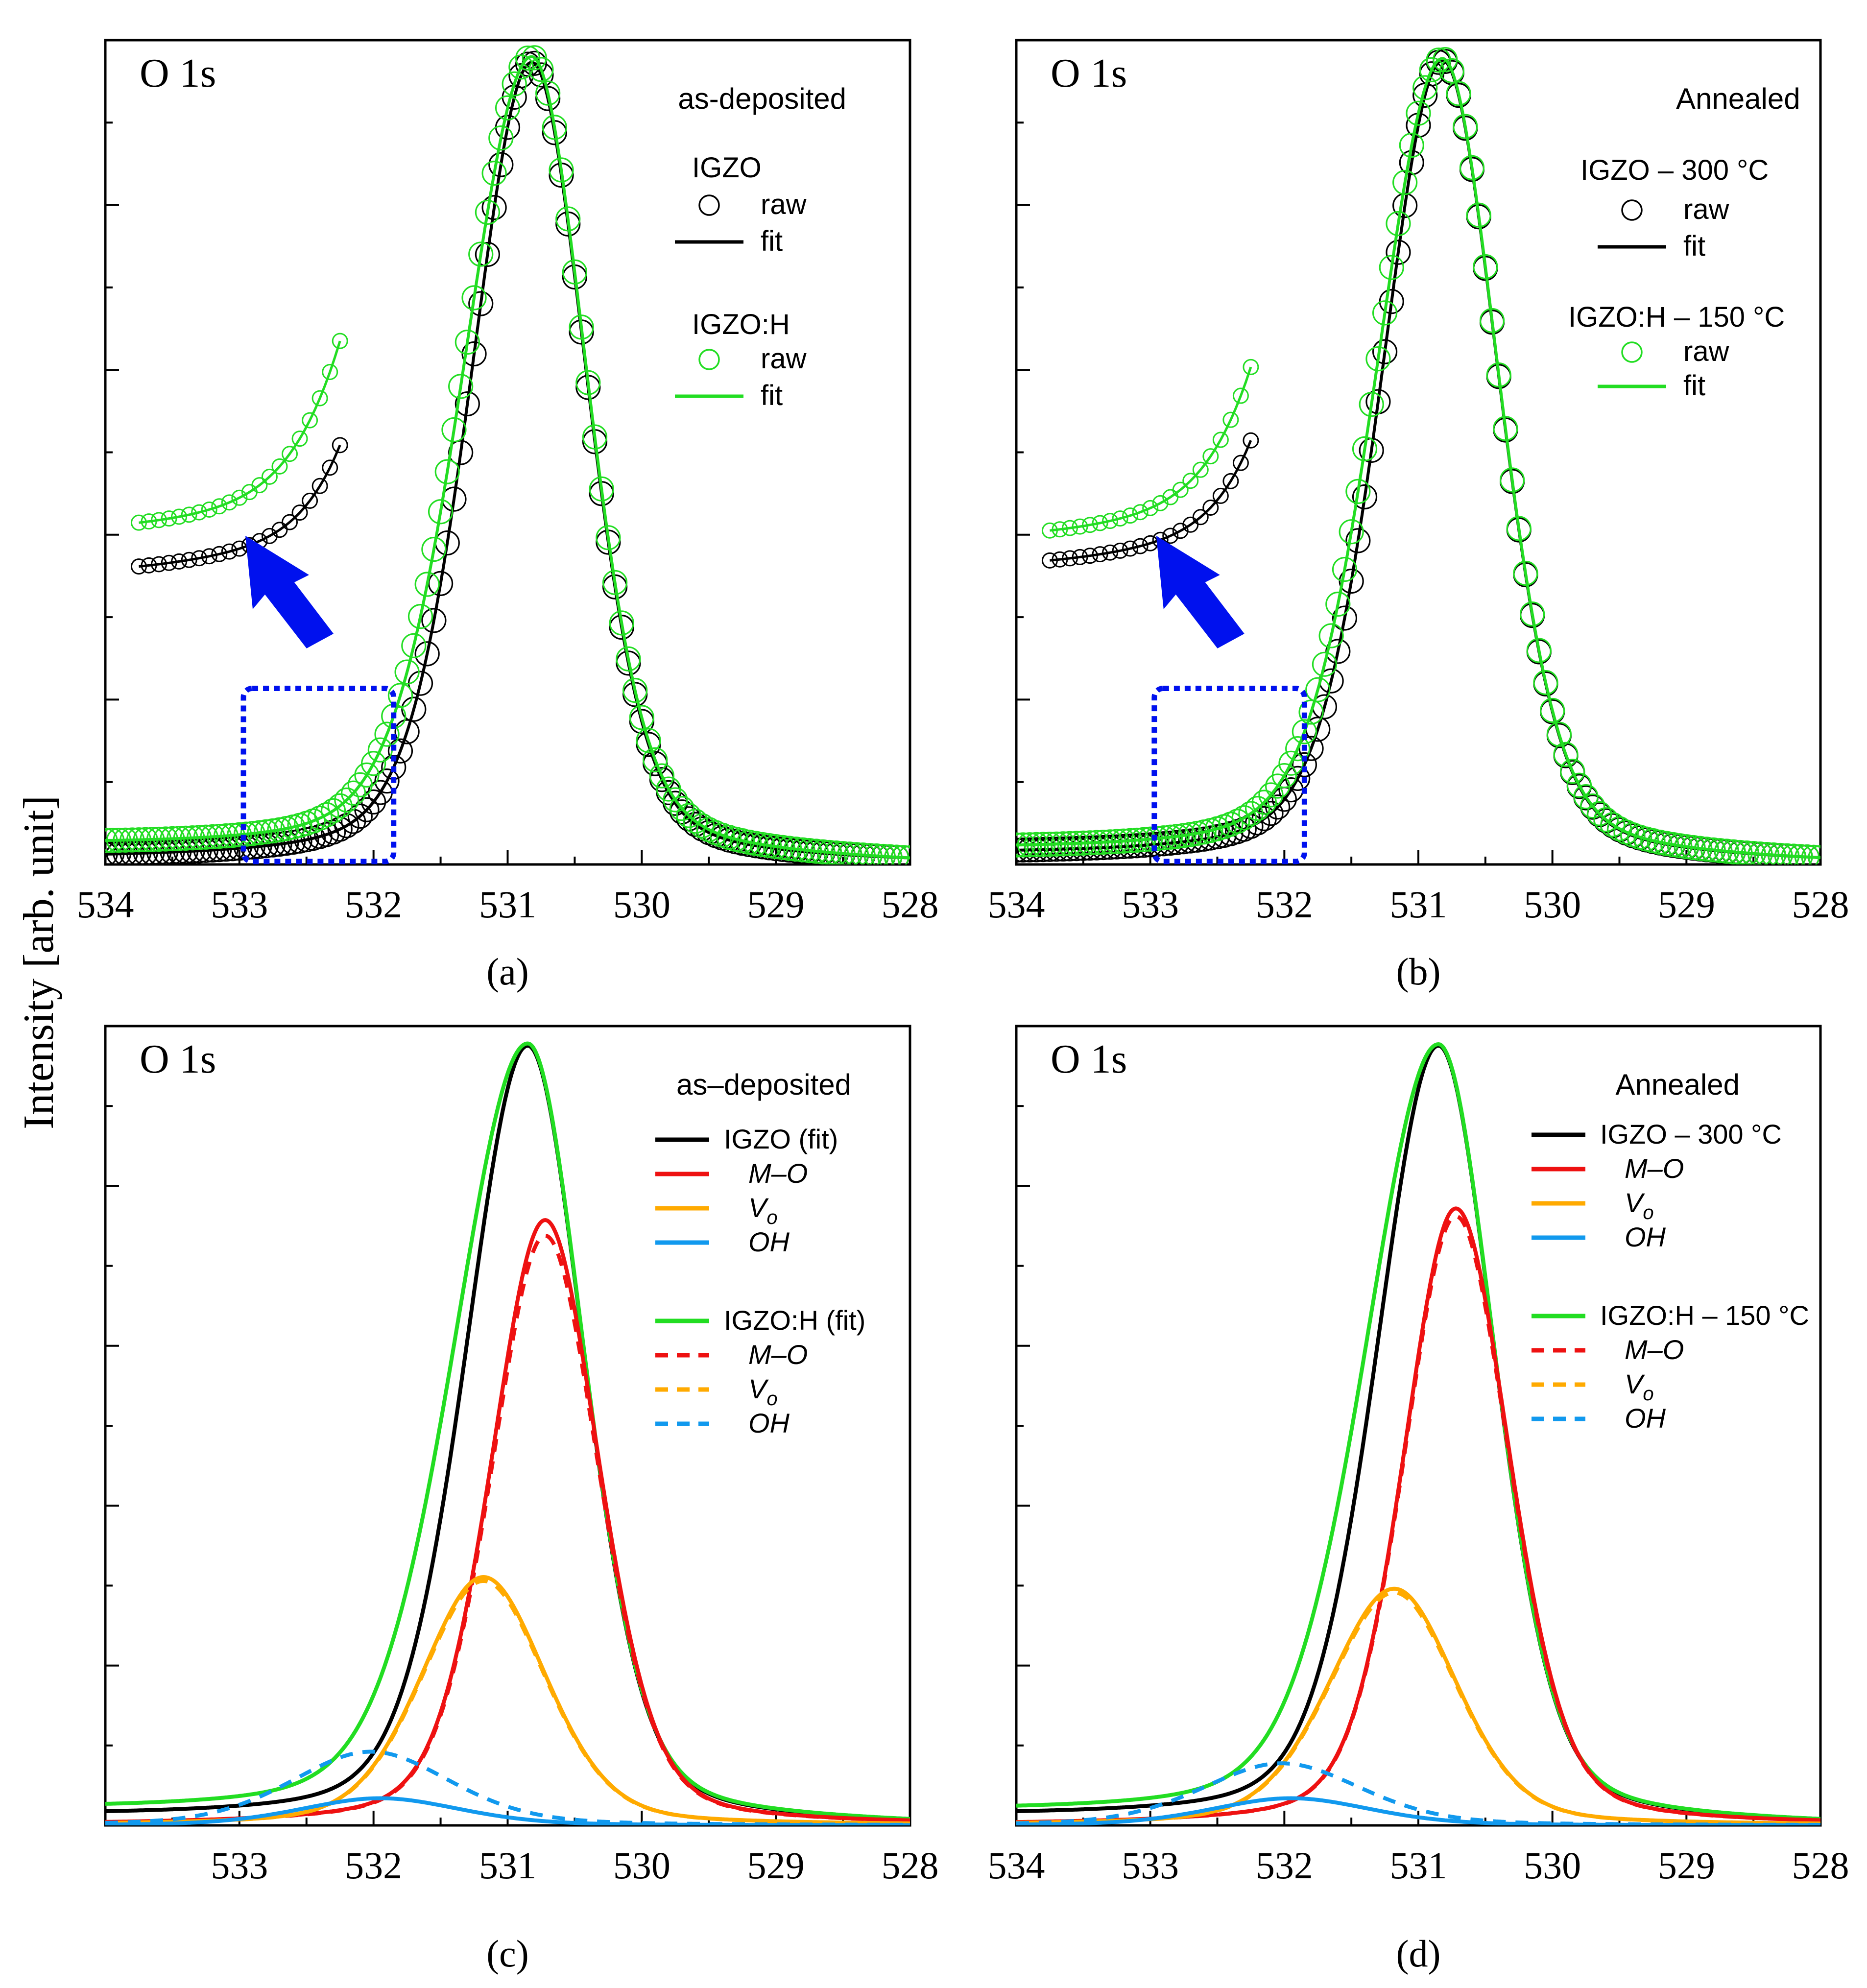  I want to click on y-ticks, so click(112, 1425).